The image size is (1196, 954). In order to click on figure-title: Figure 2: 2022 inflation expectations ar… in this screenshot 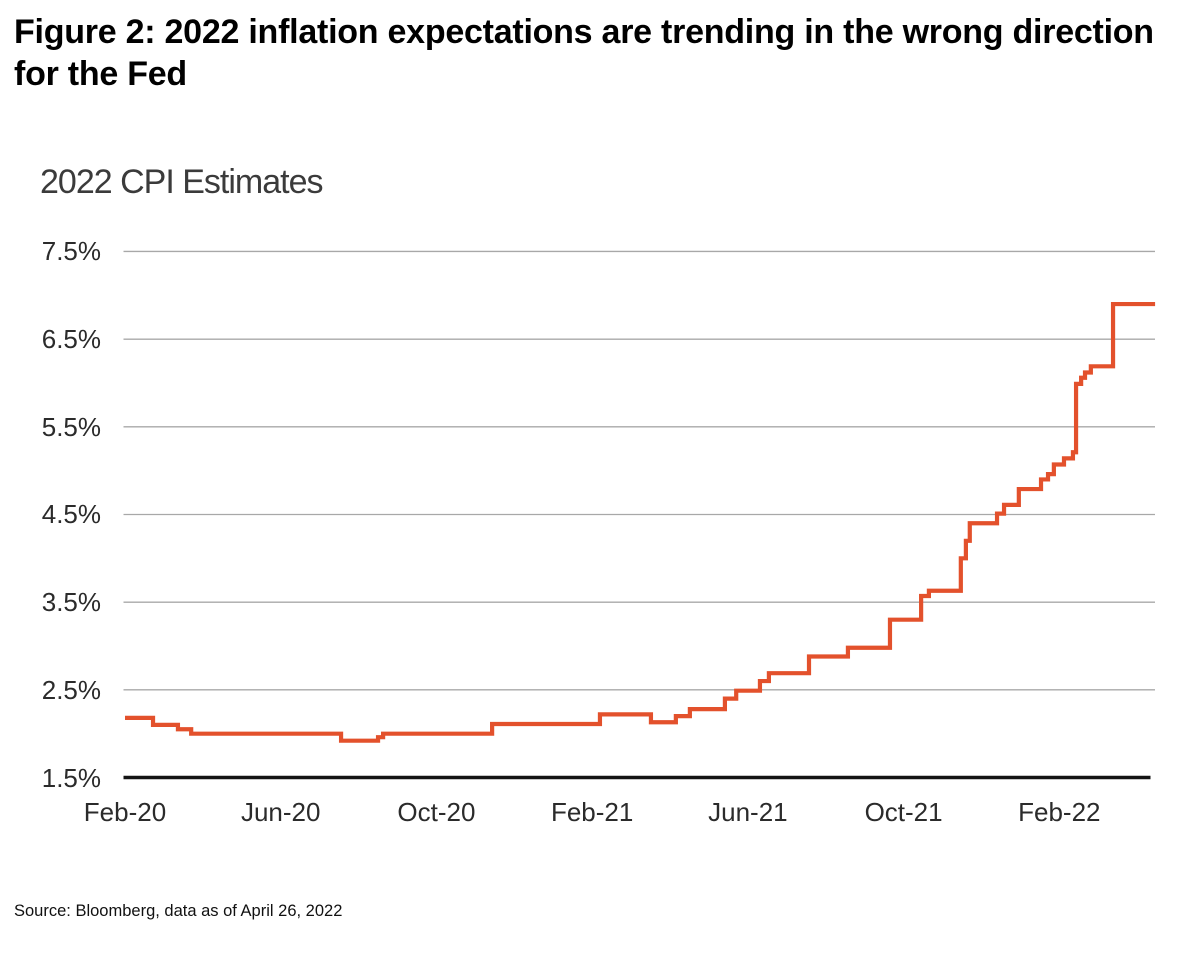, I will do `click(584, 53)`.